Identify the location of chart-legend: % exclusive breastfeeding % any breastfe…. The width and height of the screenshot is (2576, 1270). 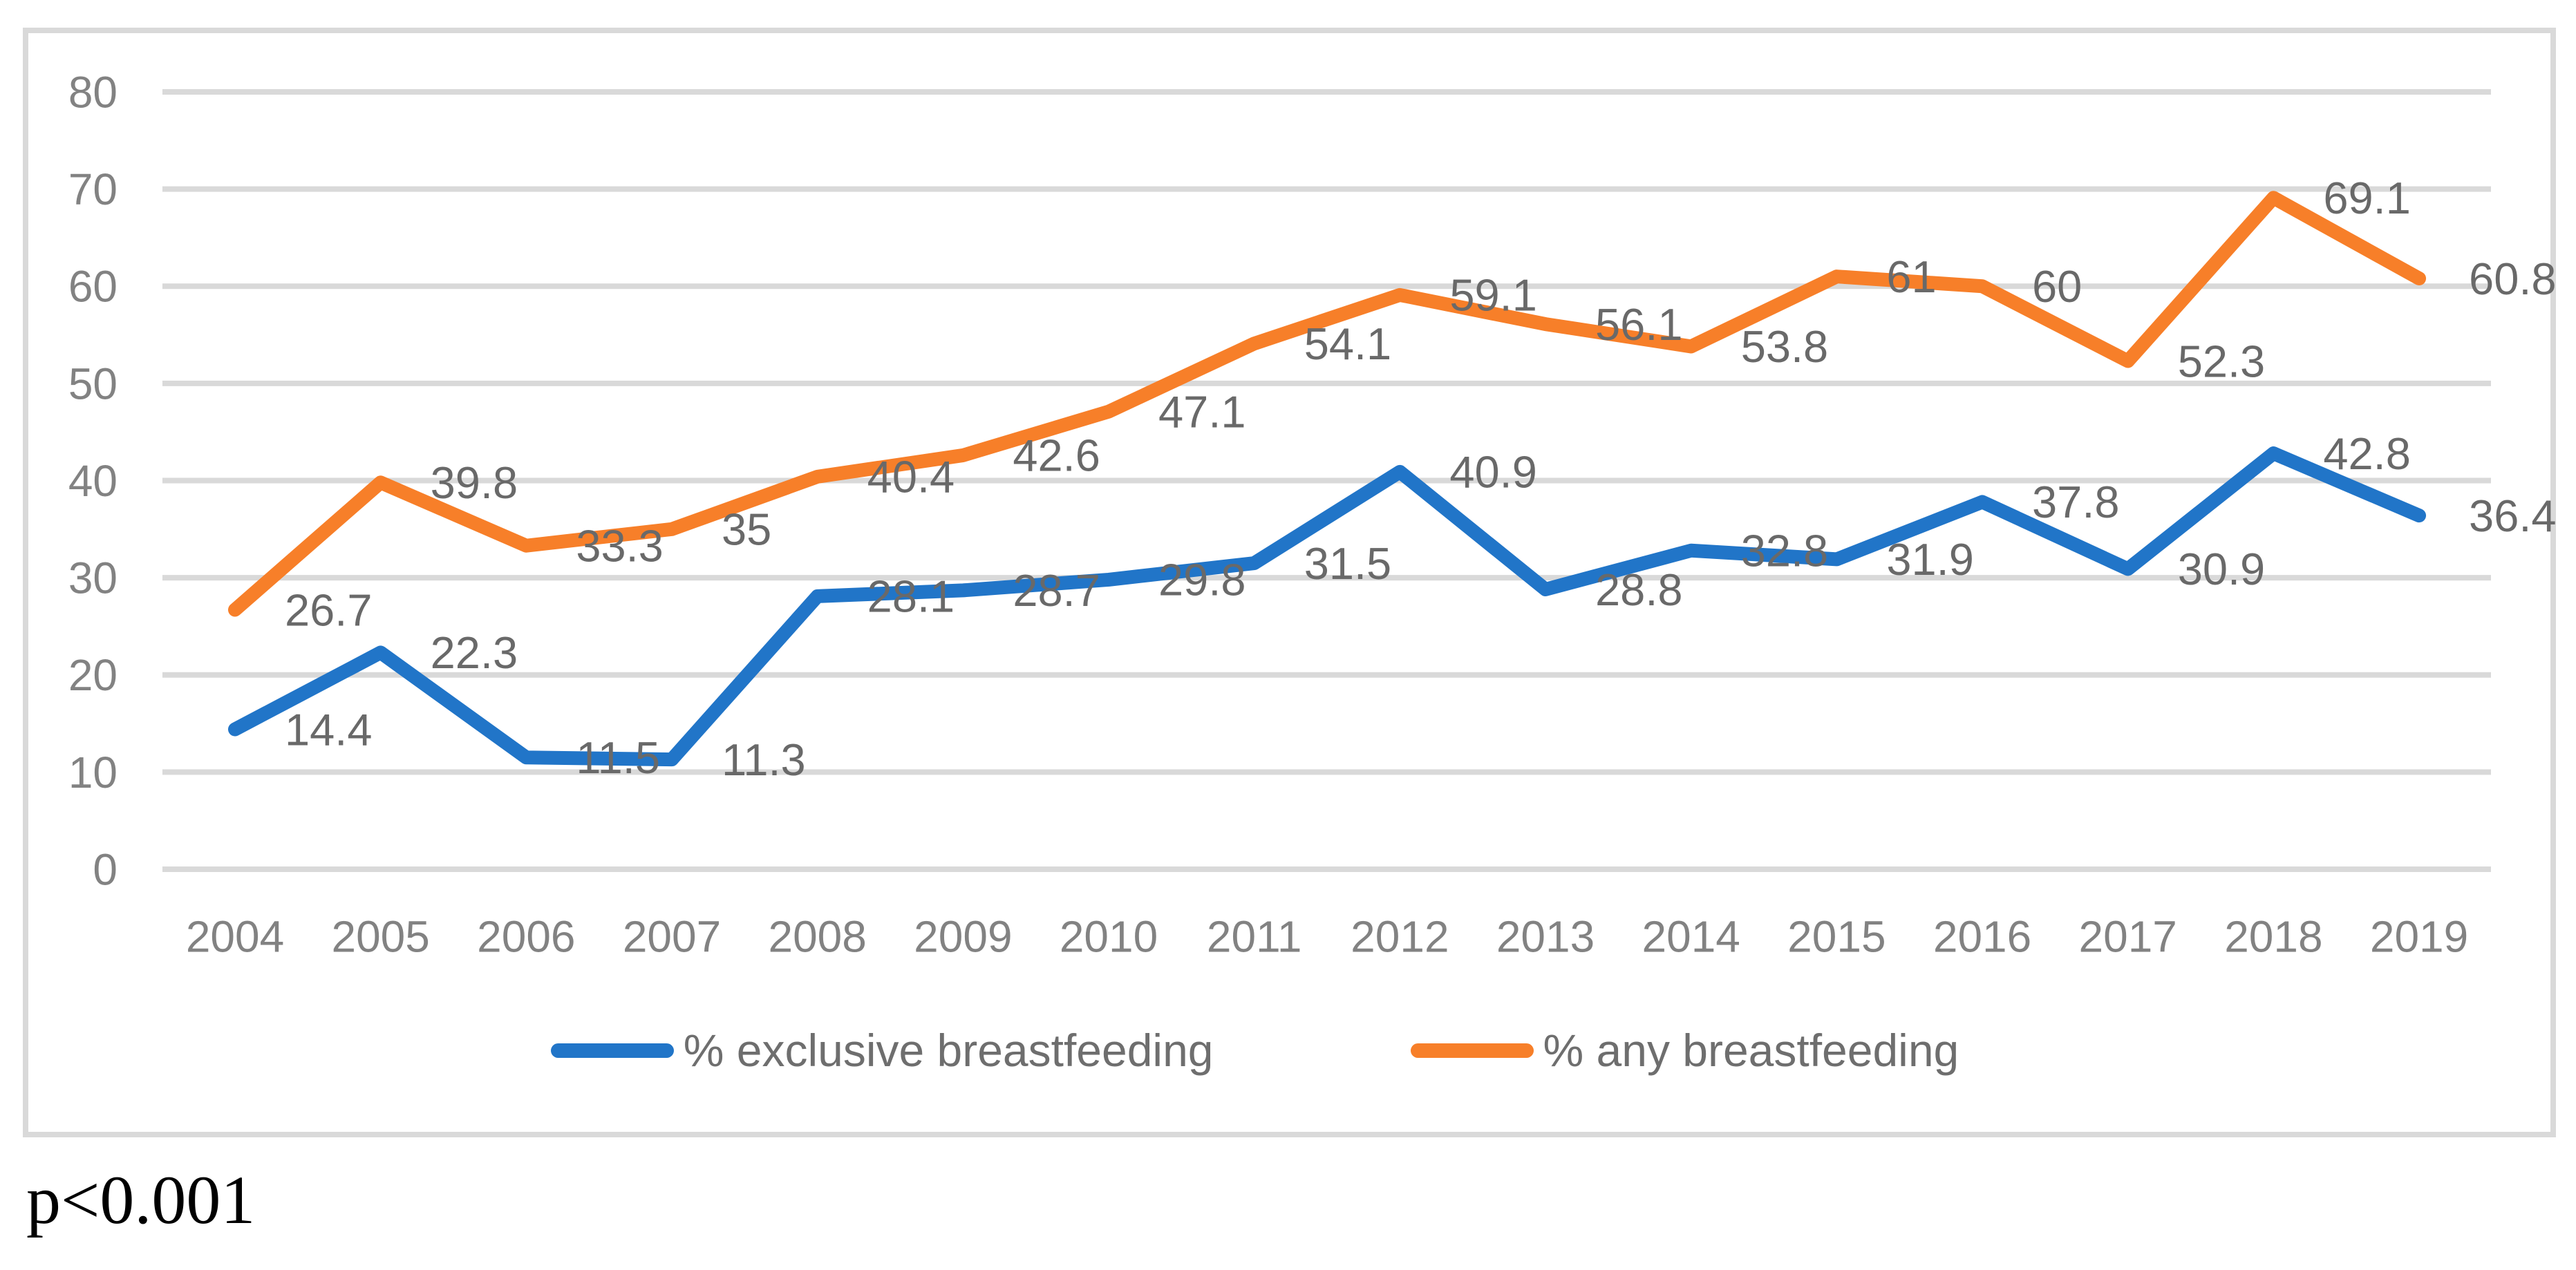
(1271, 1050).